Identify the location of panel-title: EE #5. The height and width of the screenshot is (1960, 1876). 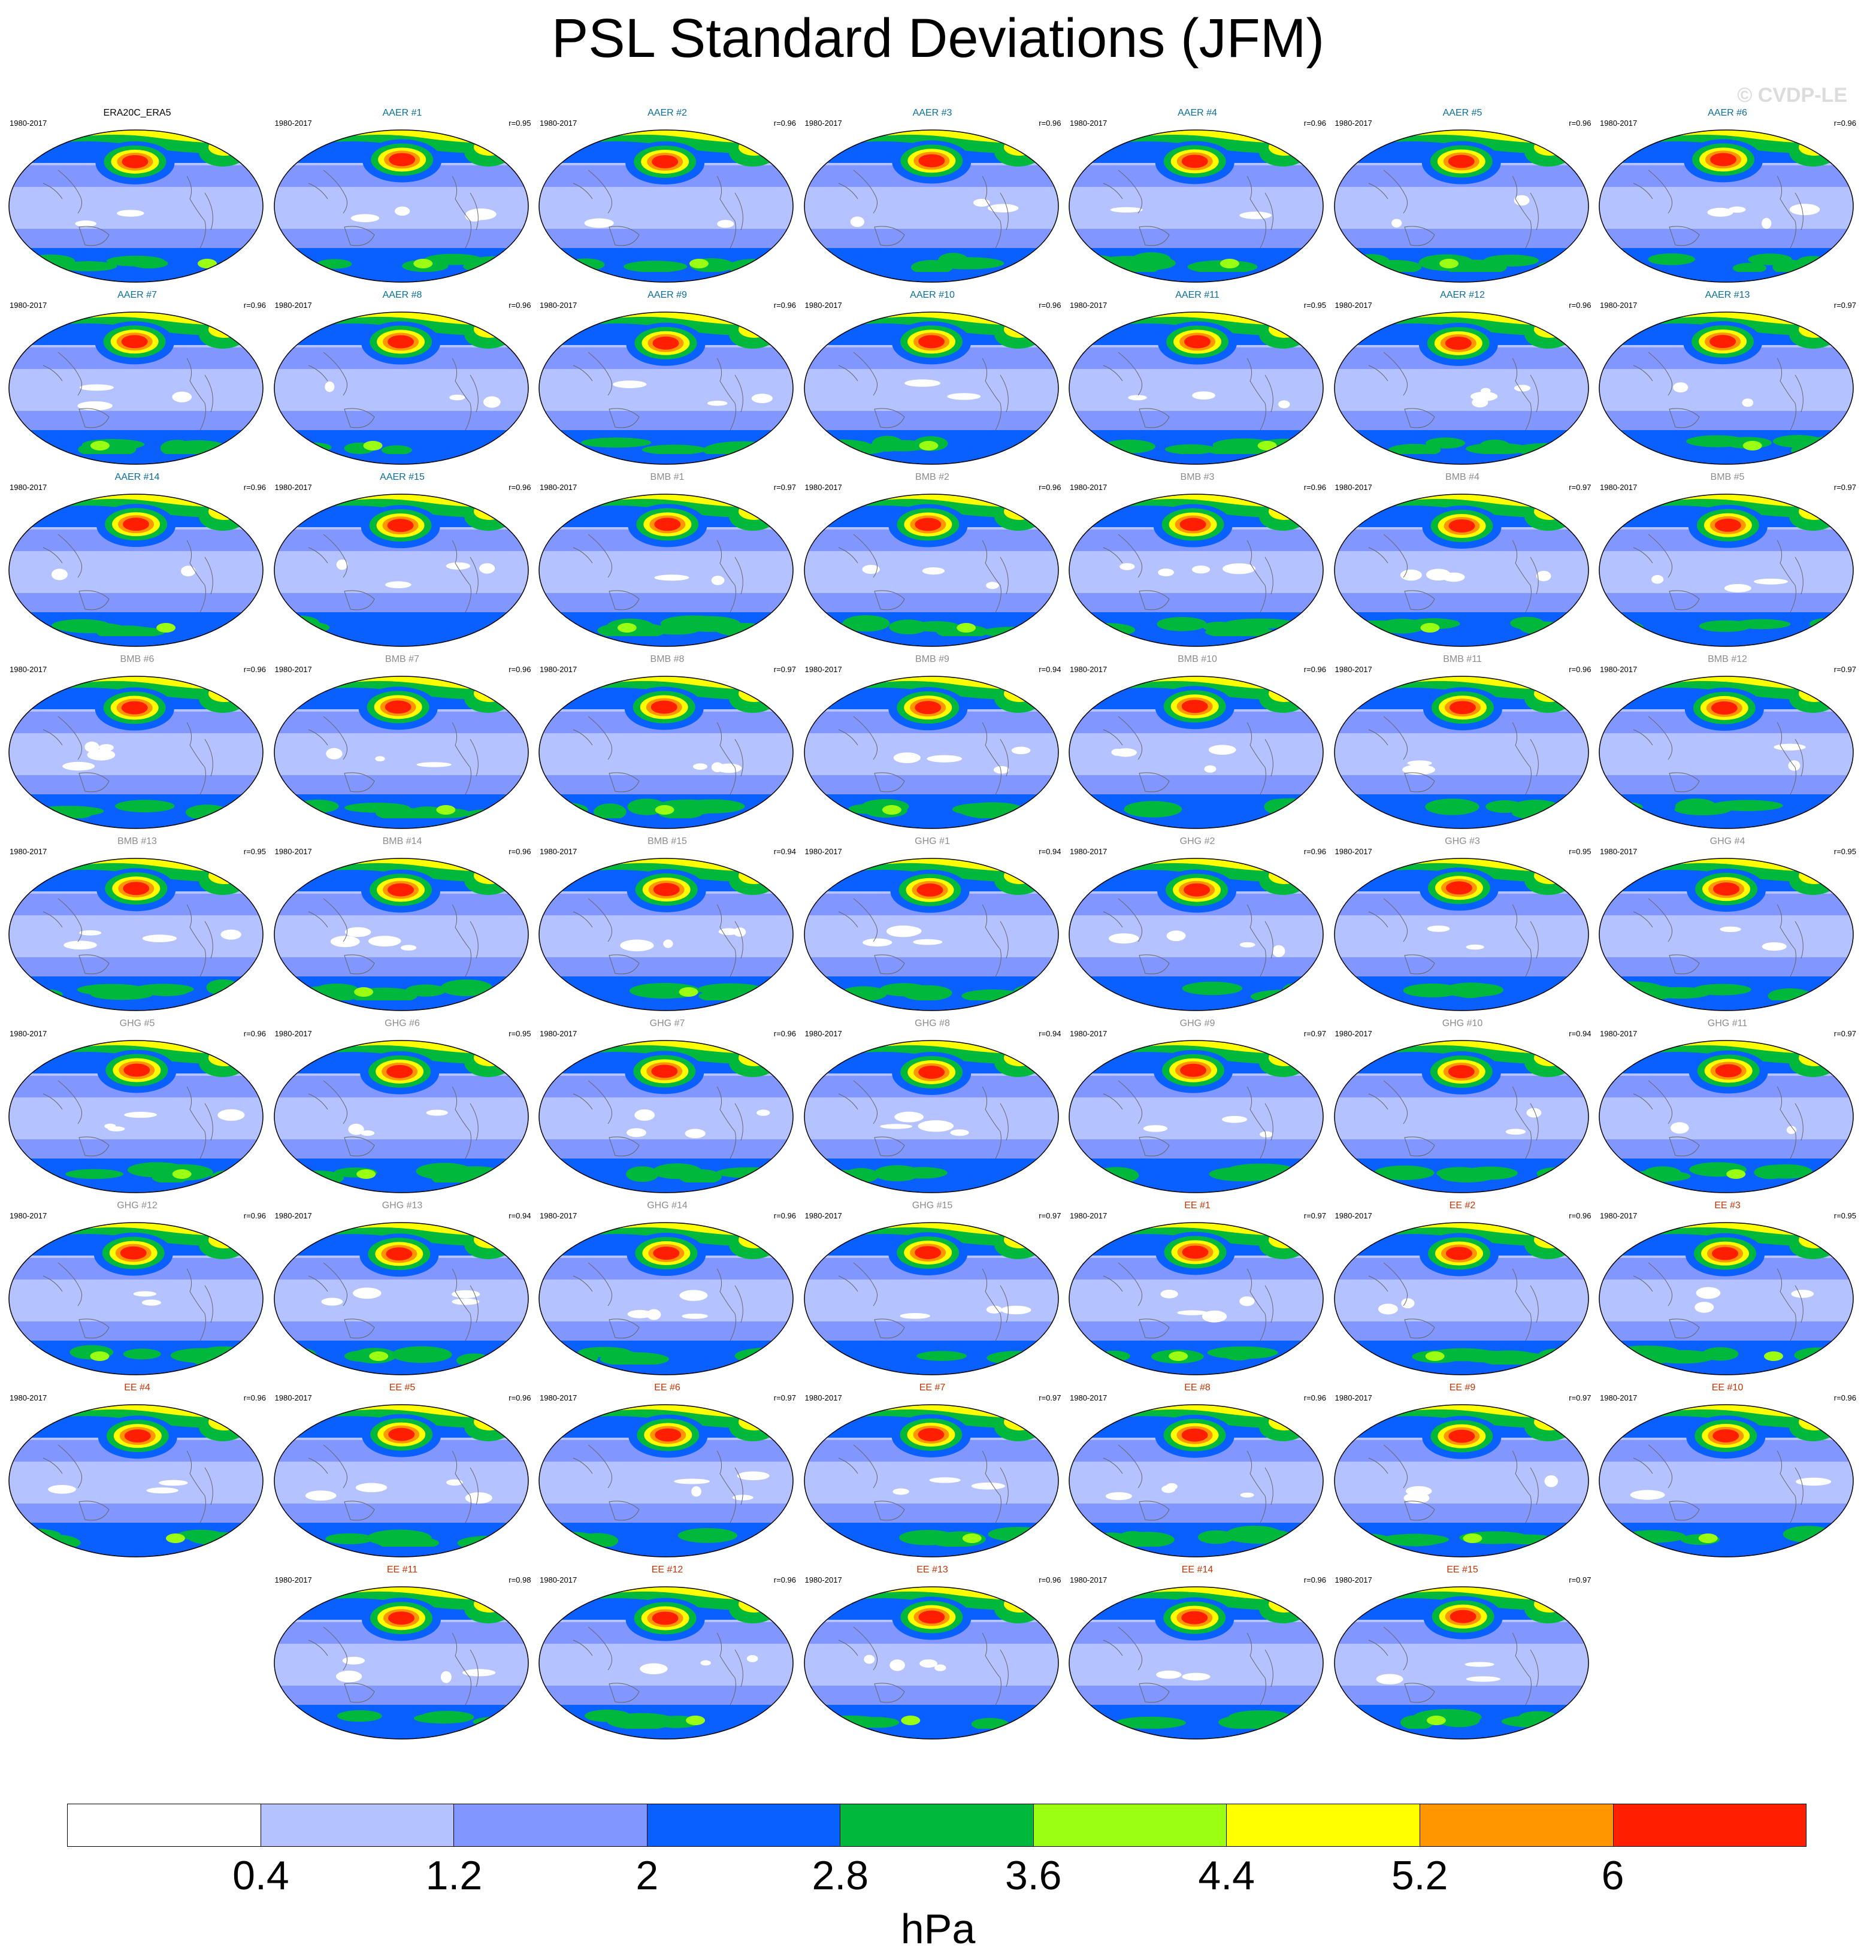
(402, 1388).